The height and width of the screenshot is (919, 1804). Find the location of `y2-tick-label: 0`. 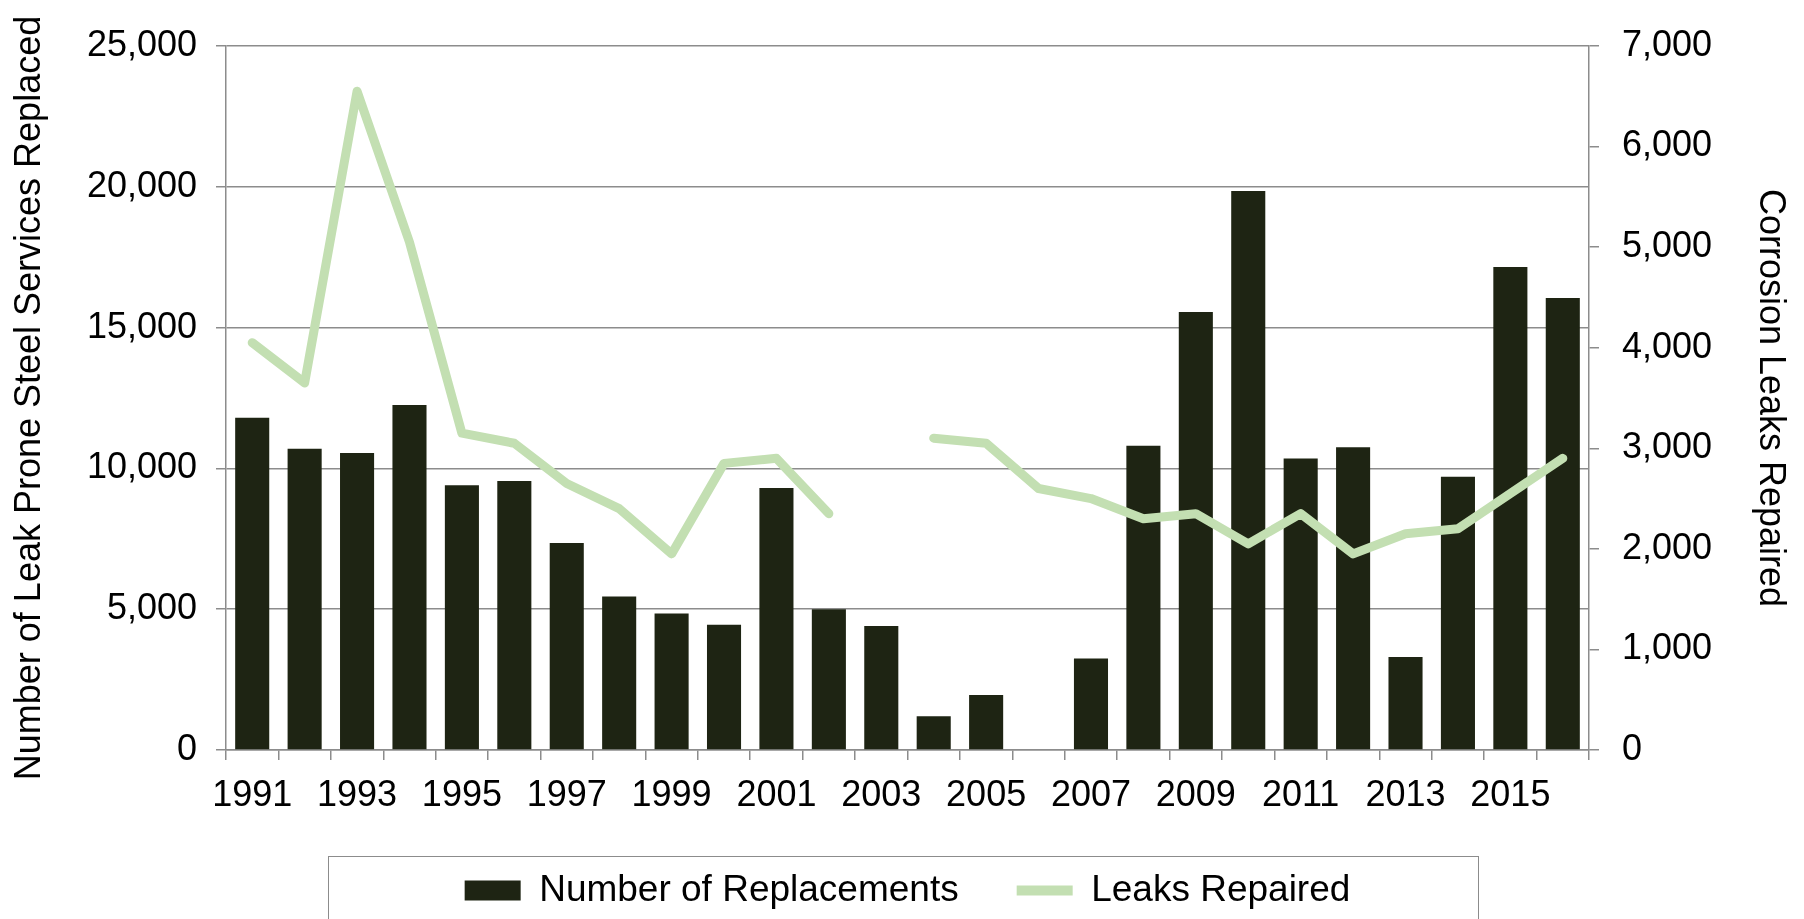

y2-tick-label: 0 is located at coordinates (1632, 747).